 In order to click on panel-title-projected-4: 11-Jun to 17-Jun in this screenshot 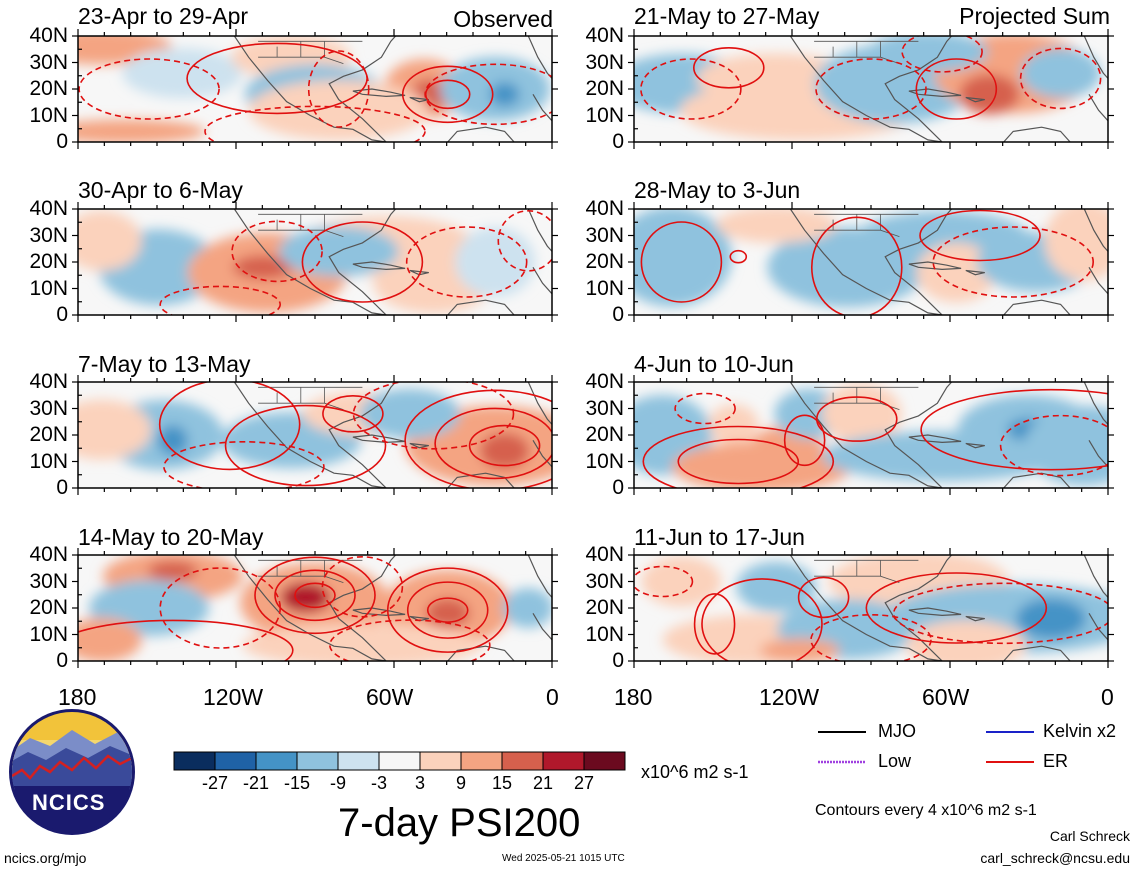, I will do `click(719, 537)`.